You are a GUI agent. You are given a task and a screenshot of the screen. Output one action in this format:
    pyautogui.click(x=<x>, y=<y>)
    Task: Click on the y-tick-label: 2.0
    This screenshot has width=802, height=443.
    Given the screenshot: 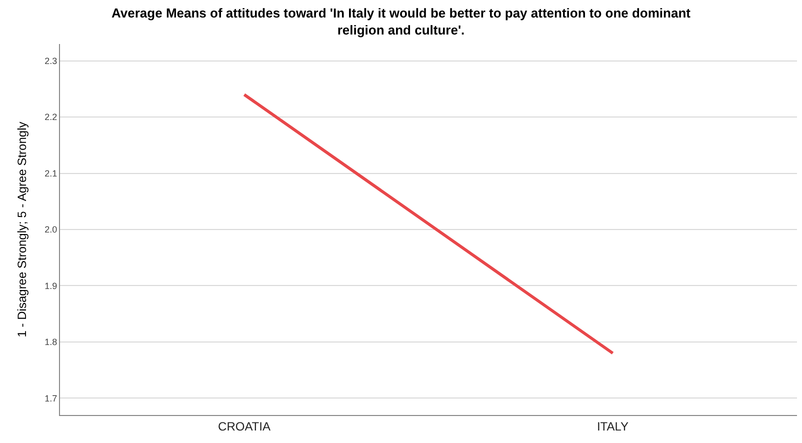 What is the action you would take?
    pyautogui.click(x=51, y=229)
    